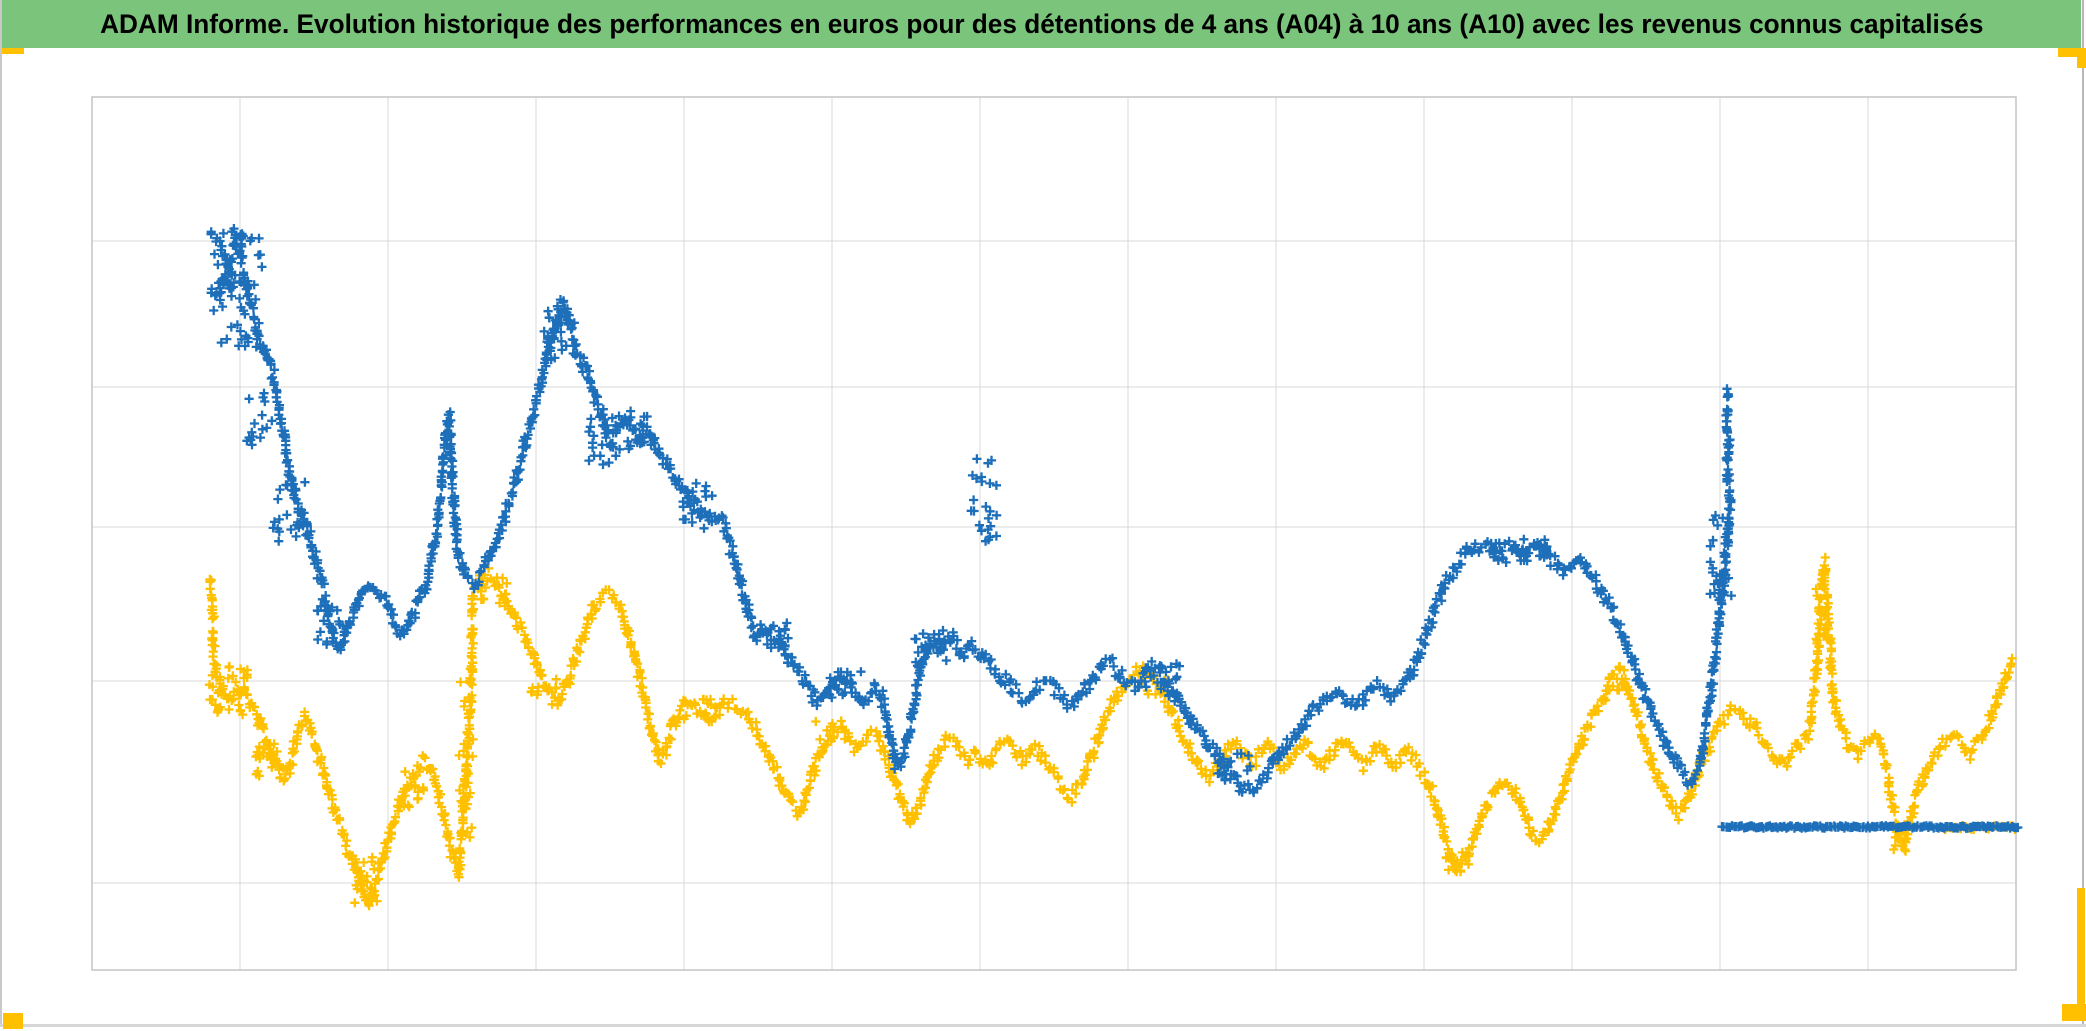  What do you see at coordinates (2081, 59) in the screenshot?
I see `accent-top-right-vbar` at bounding box center [2081, 59].